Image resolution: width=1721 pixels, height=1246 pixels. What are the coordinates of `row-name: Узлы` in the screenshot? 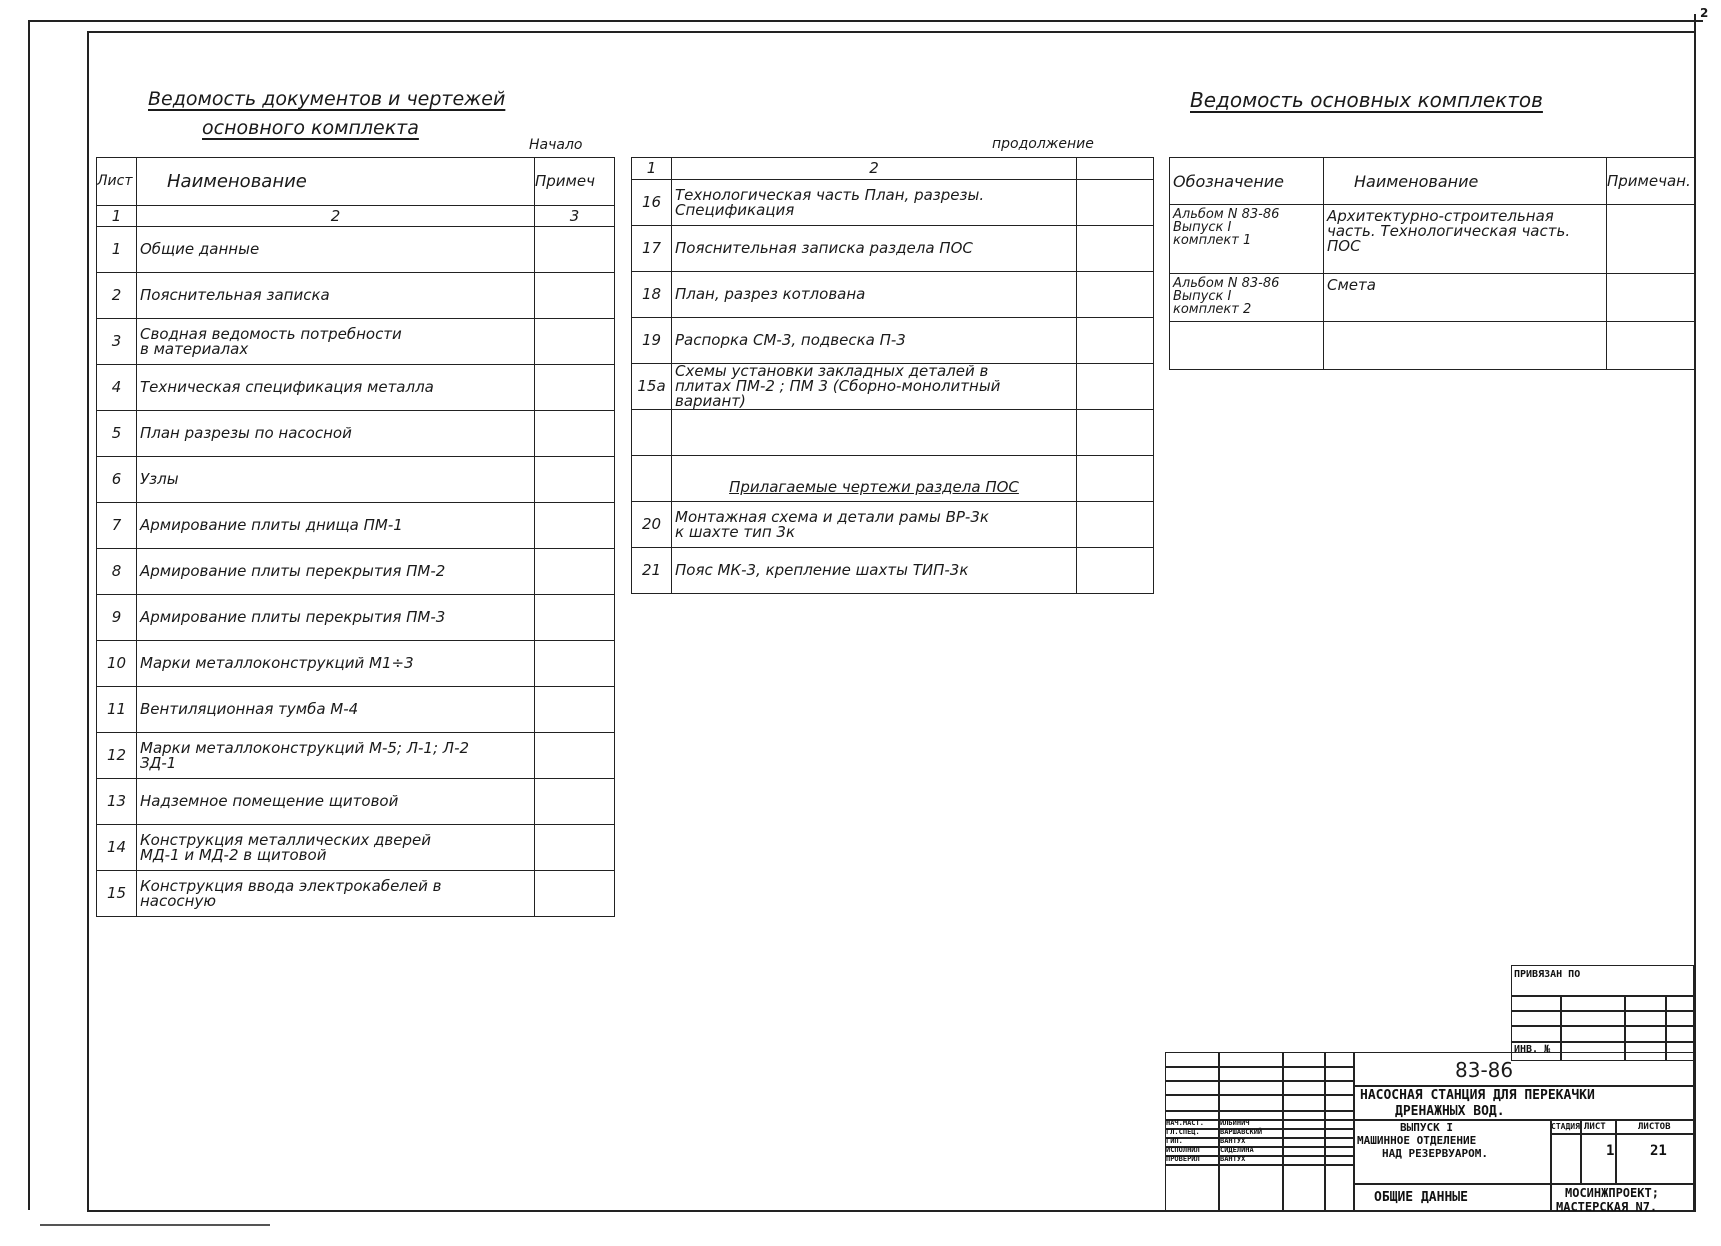 It's located at (335, 479).